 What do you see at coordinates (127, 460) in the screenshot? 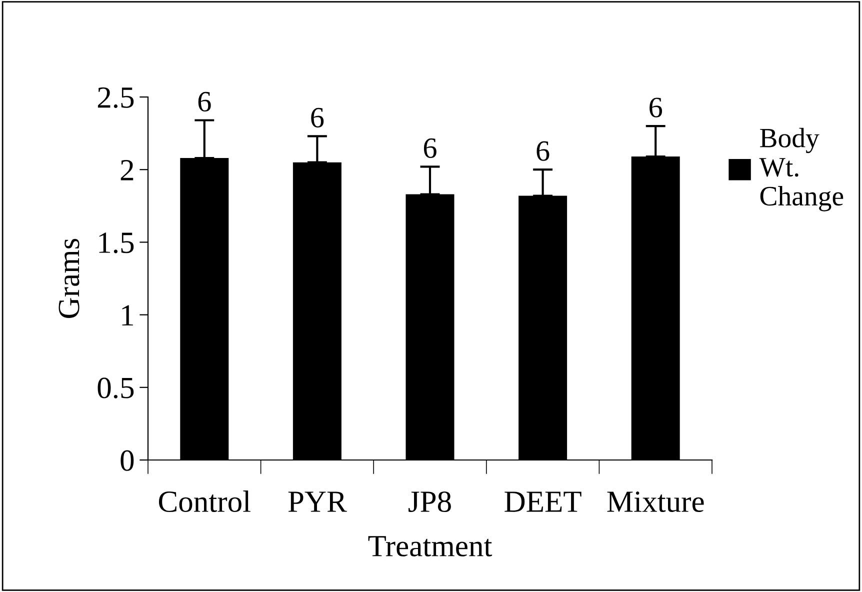
I see `y-tick-label: 0` at bounding box center [127, 460].